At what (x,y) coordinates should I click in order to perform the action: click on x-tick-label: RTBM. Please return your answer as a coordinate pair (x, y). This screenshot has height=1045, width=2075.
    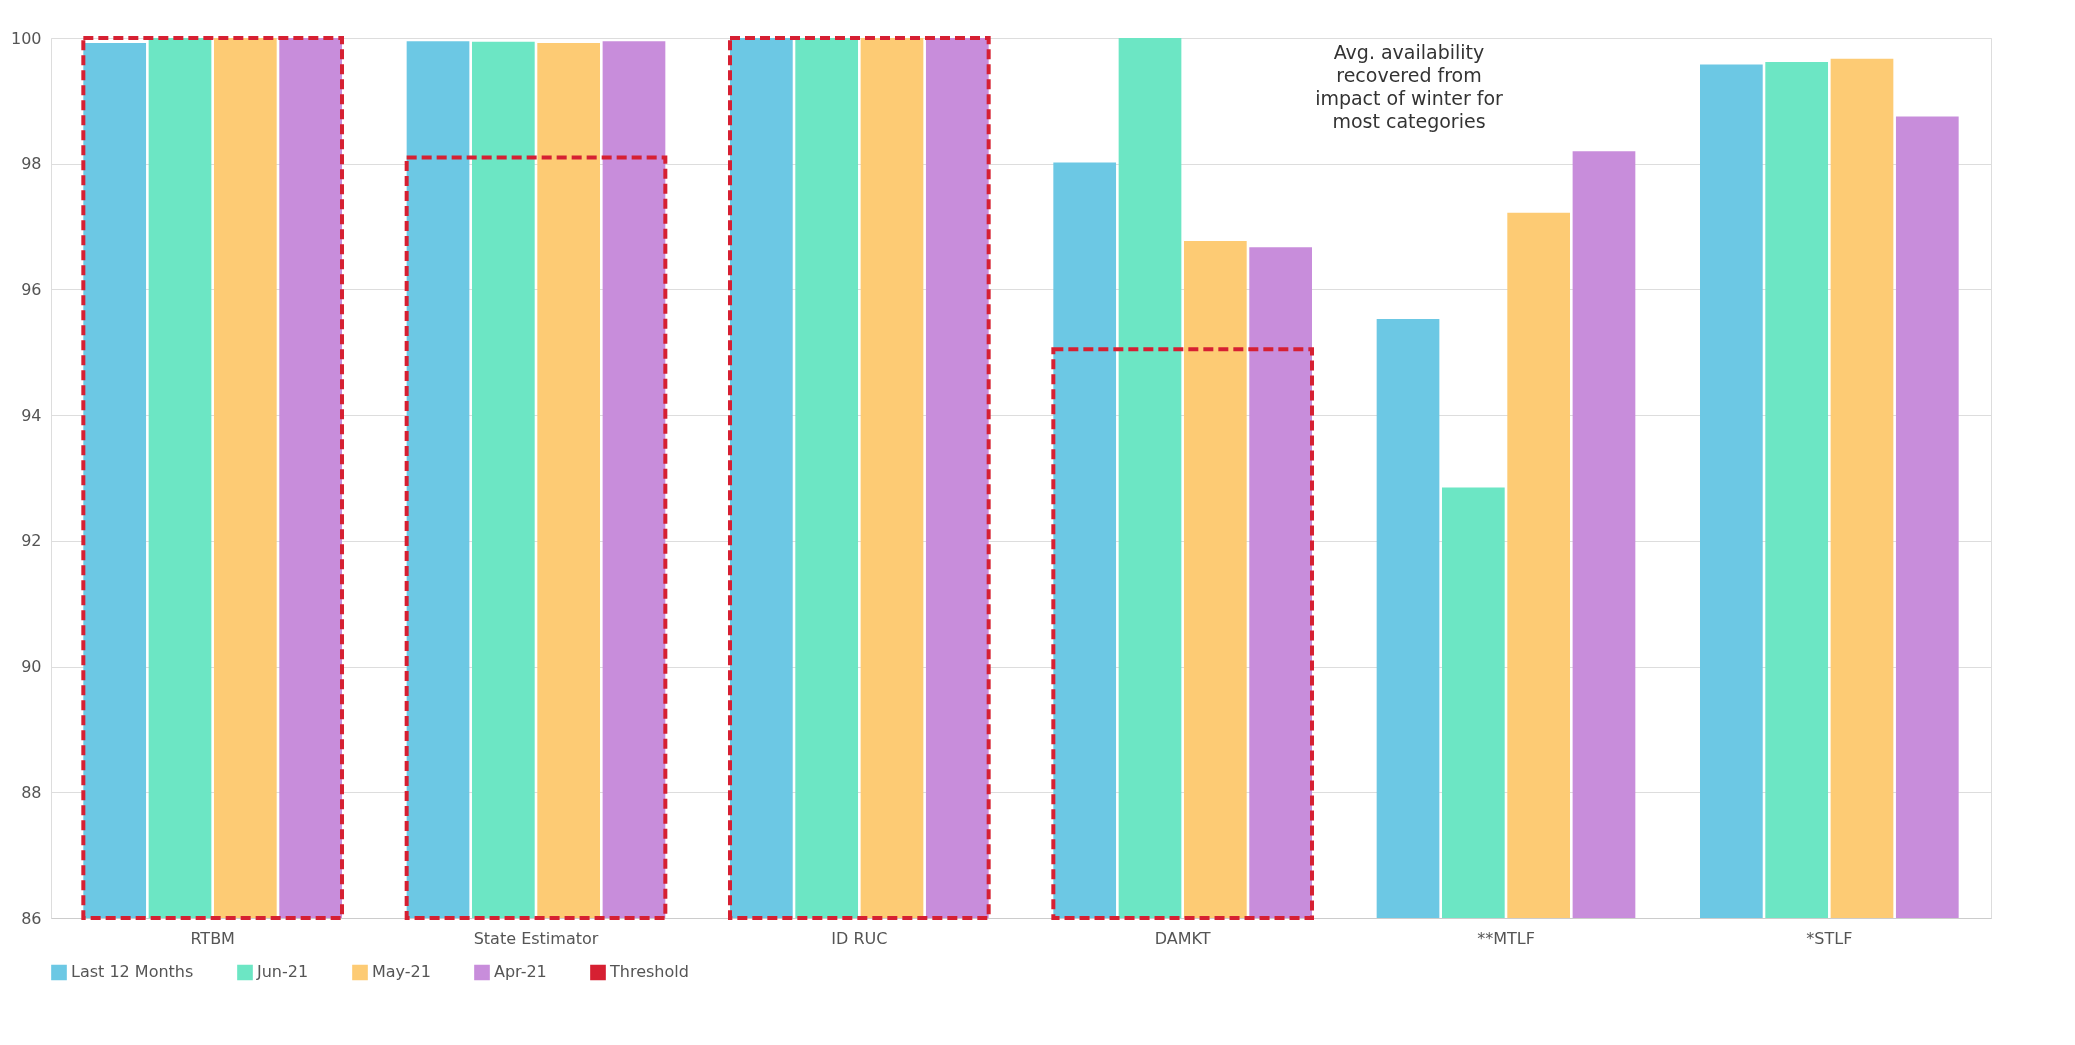
    Looking at the image, I should click on (212, 938).